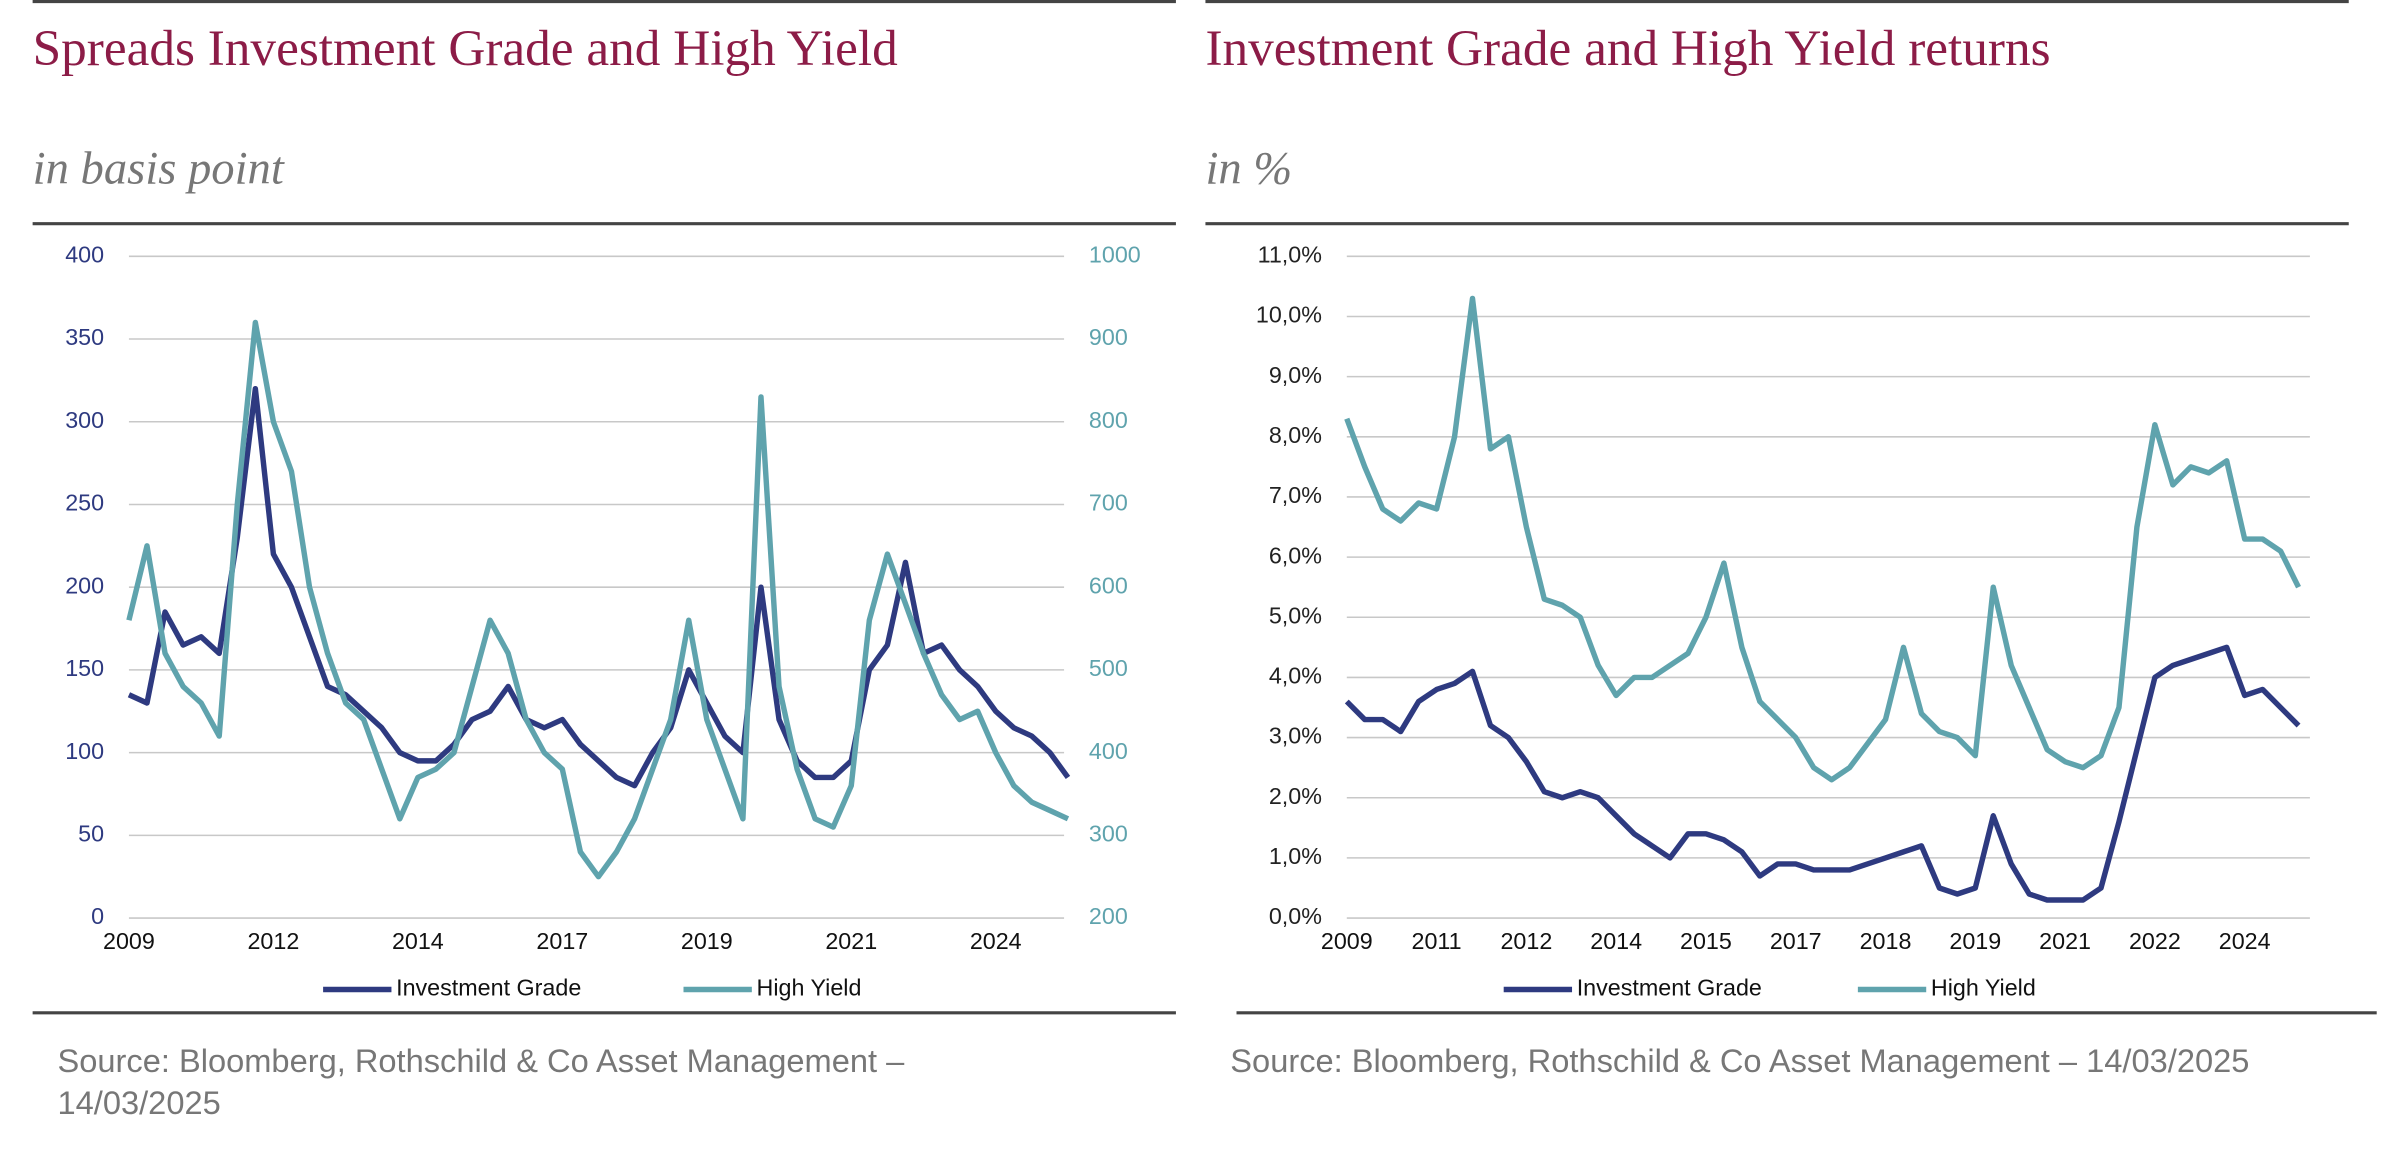  Describe the element at coordinates (465, 49) in the screenshot. I see `chart-title: Spreads Investment Grade and High Yield` at that location.